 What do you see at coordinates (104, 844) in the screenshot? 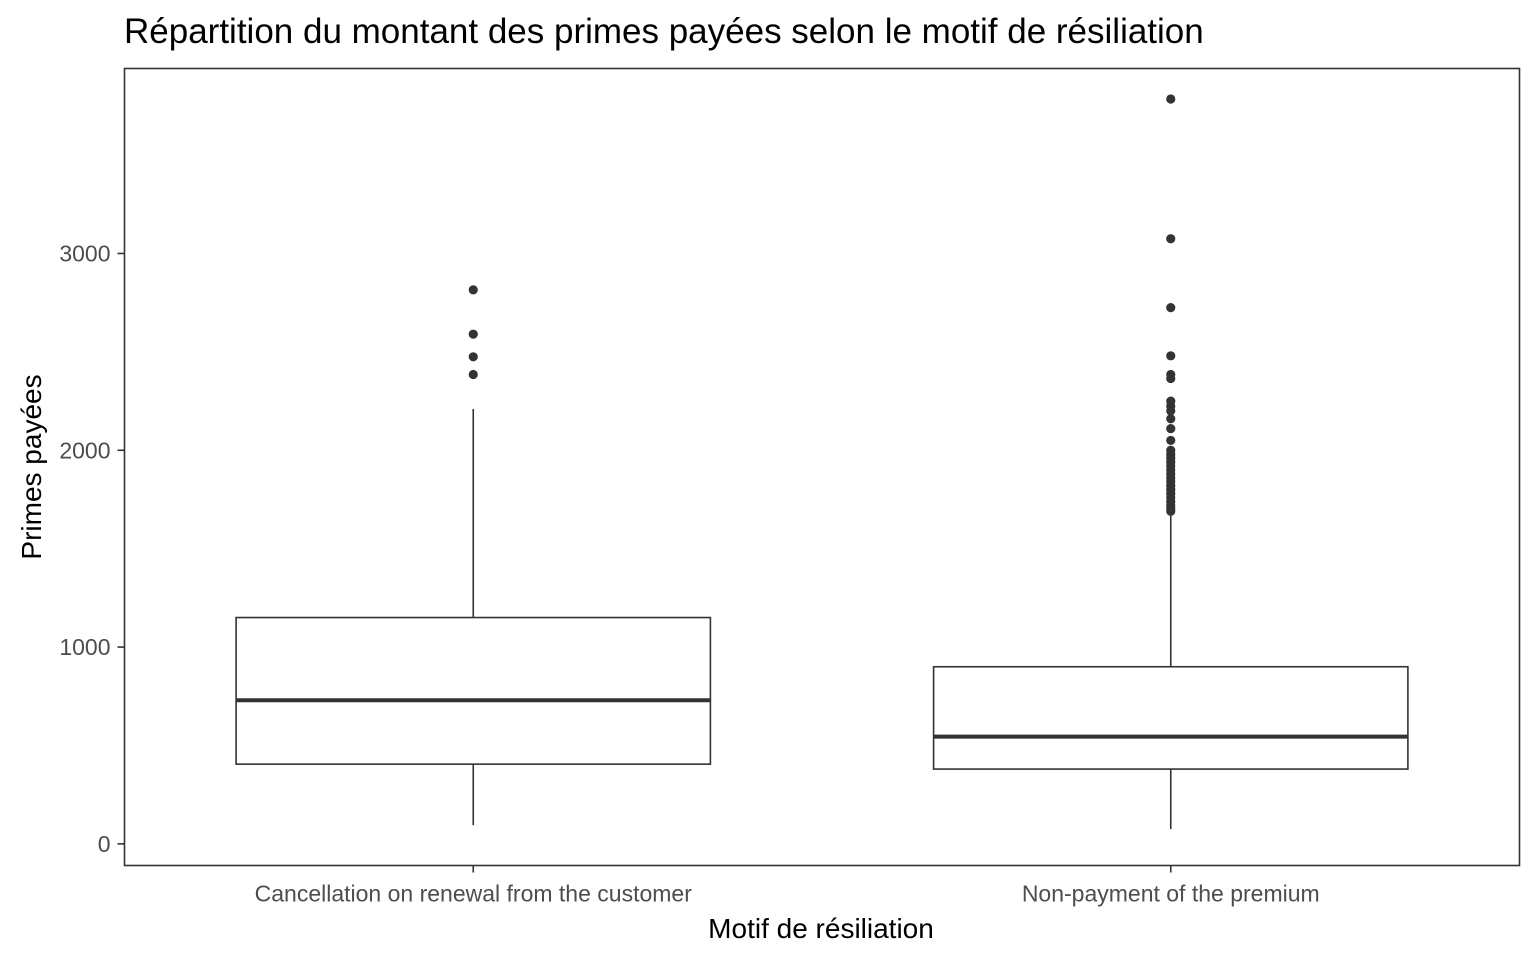
I see `y-tick-label: 0` at bounding box center [104, 844].